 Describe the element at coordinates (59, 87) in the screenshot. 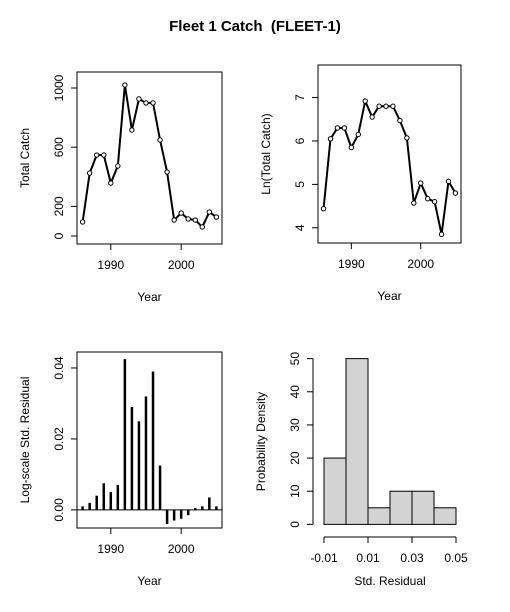

I see `y-tick-label: 1000` at that location.